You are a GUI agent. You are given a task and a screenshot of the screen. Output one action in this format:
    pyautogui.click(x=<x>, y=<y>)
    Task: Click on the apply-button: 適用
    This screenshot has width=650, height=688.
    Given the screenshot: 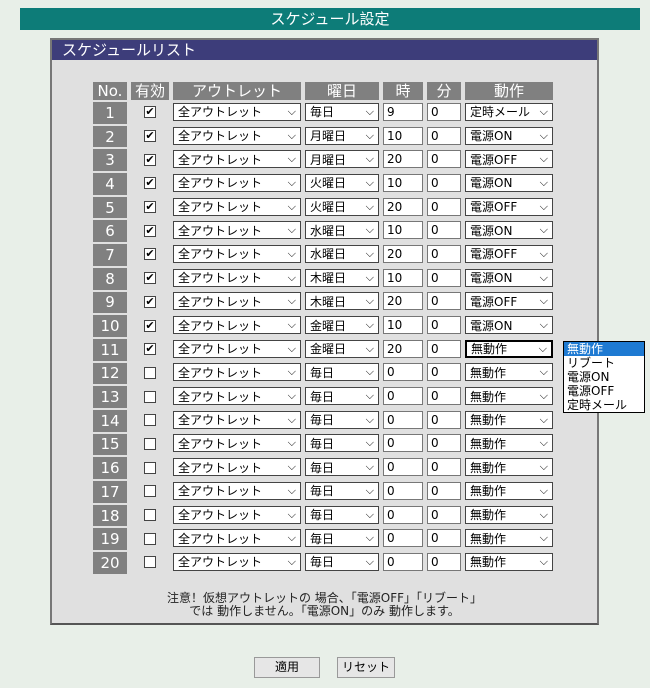 What is the action you would take?
    pyautogui.click(x=287, y=667)
    